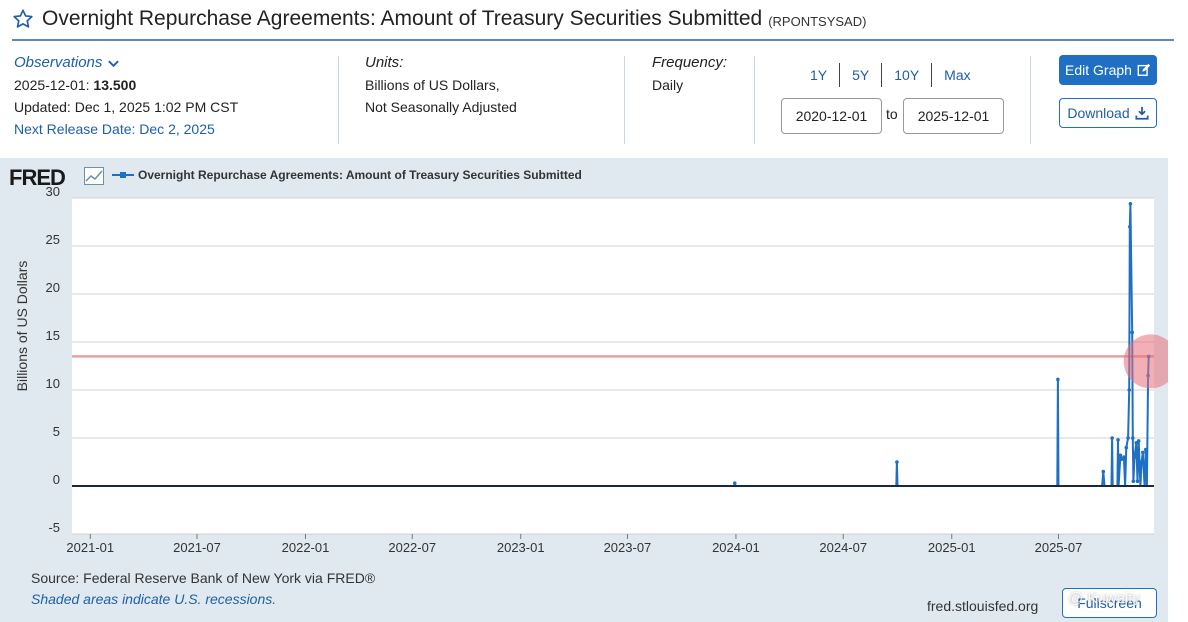 The image size is (1188, 622). I want to click on y-tick-label: -5, so click(54, 527).